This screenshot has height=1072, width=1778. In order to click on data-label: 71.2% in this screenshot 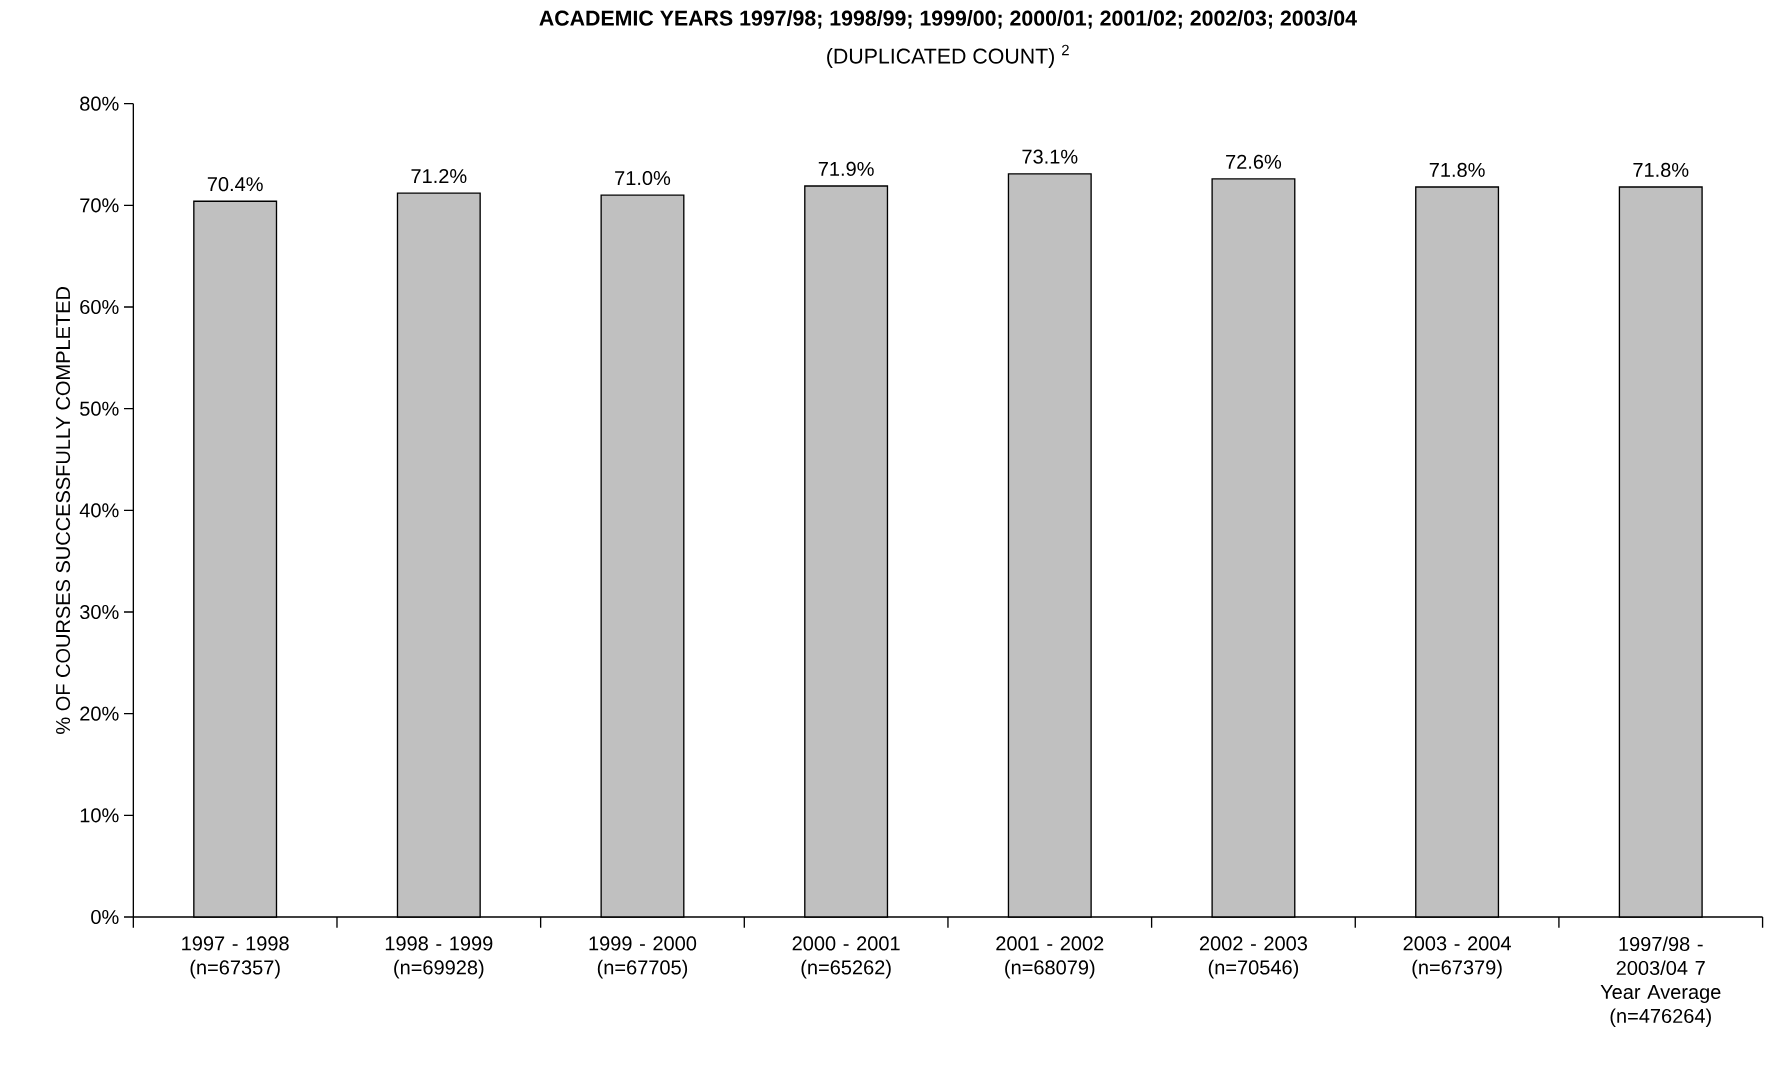, I will do `click(439, 176)`.